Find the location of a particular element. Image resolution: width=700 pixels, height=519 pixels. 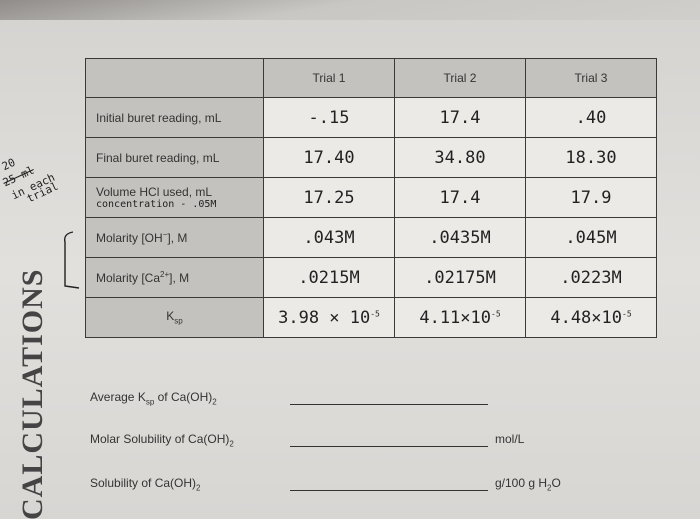

table-row: Molarity [Ca2+], M .0215M .02175M .0223M is located at coordinates (371, 277).